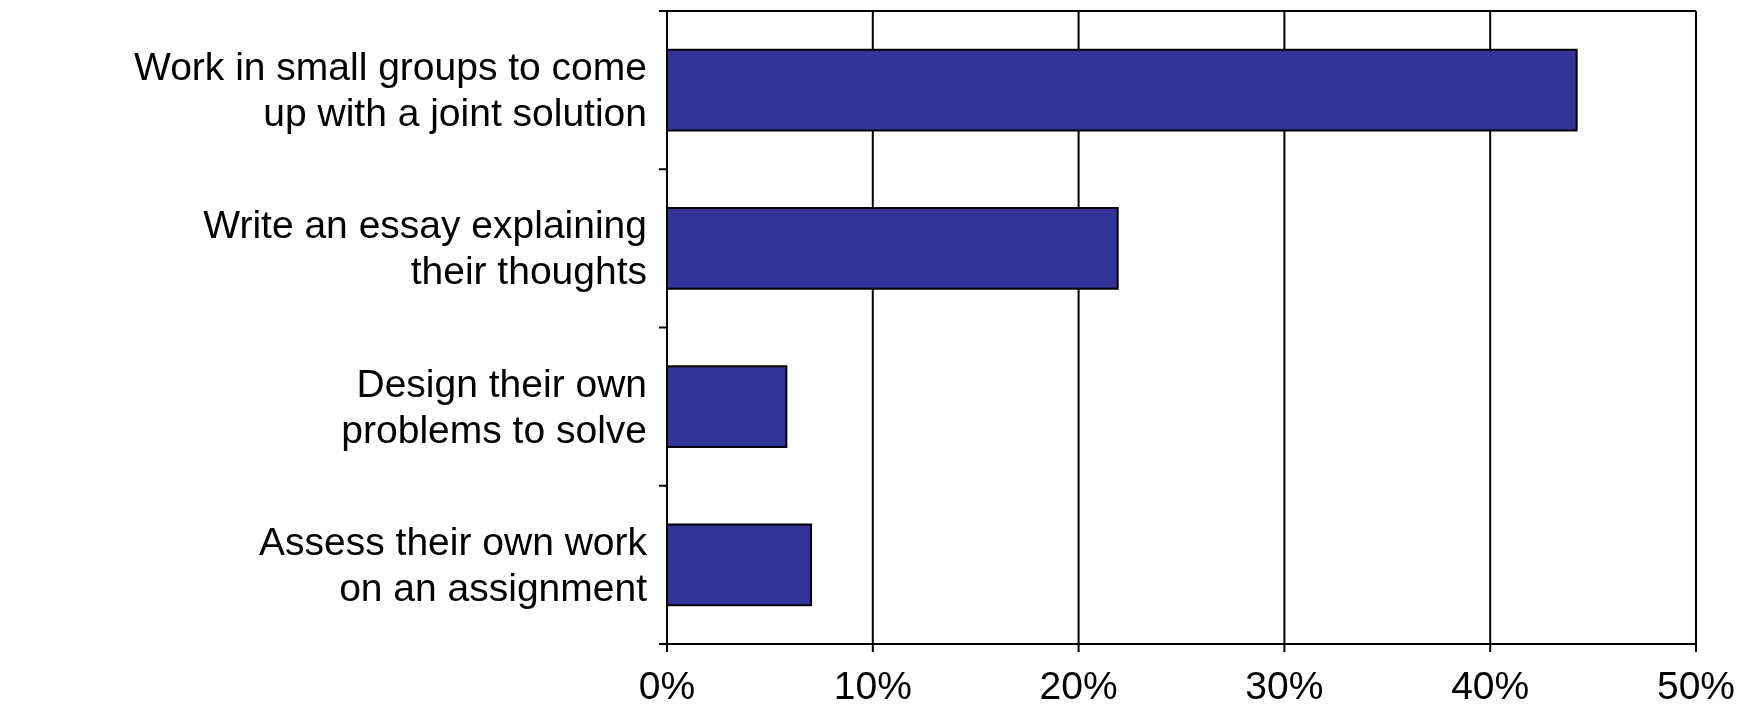  Describe the element at coordinates (667, 685) in the screenshot. I see `x-tick-label: 0%` at that location.